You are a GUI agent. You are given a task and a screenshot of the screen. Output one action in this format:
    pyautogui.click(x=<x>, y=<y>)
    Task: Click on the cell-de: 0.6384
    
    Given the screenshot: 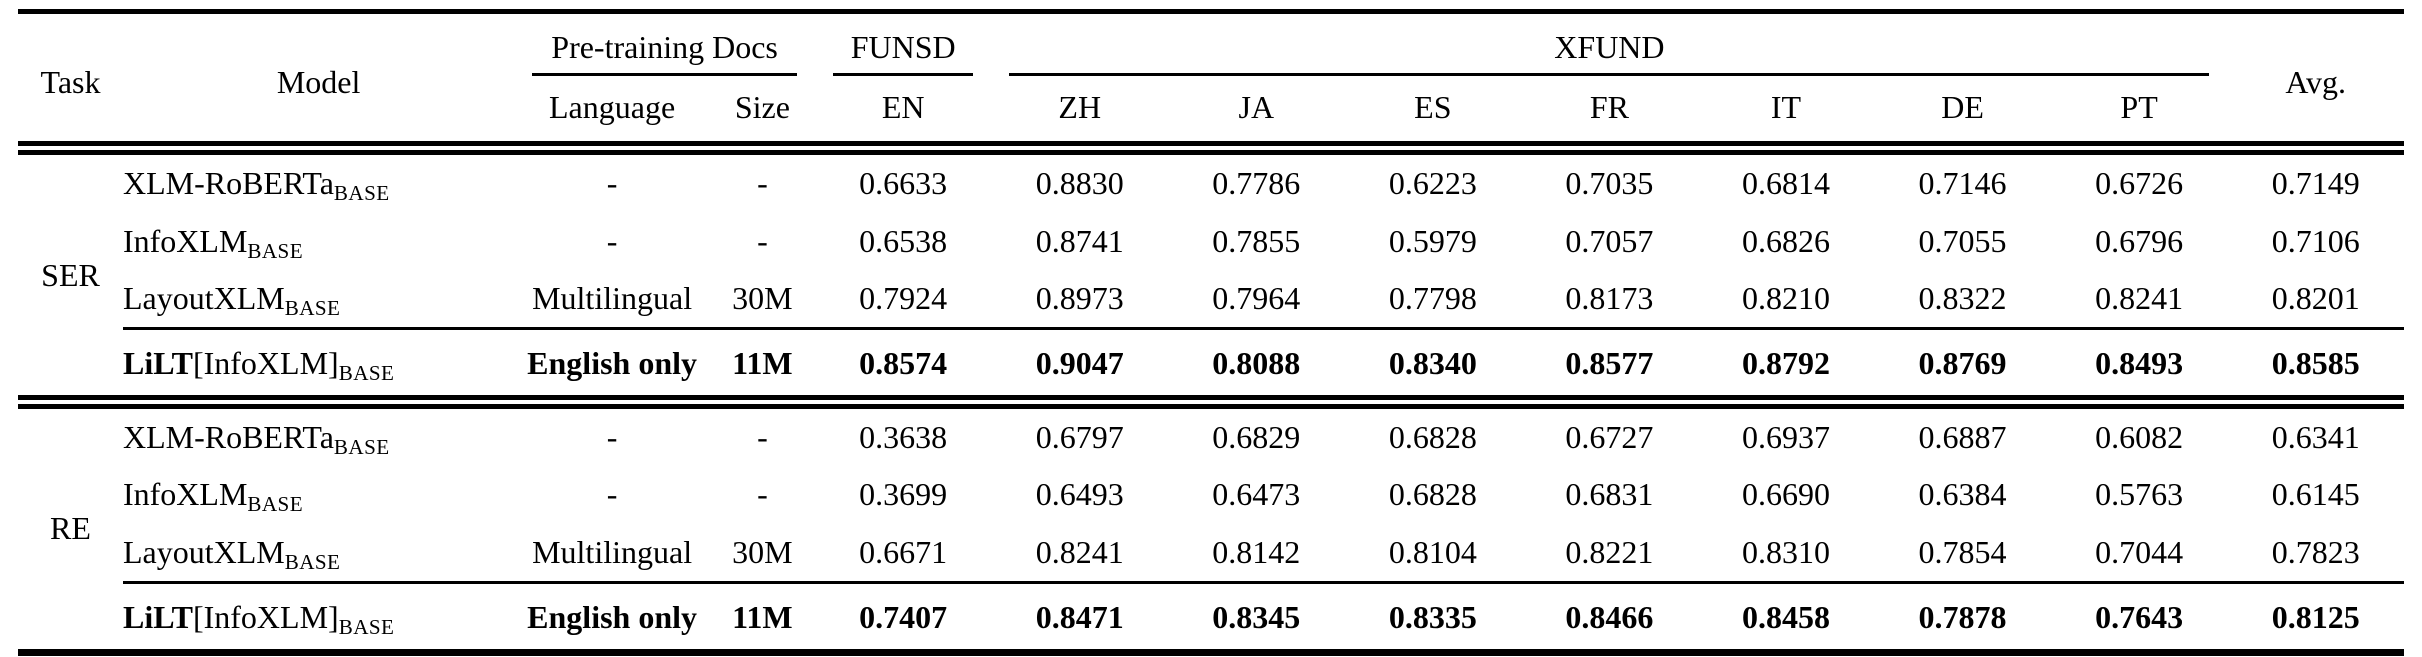 What is the action you would take?
    pyautogui.click(x=1962, y=494)
    